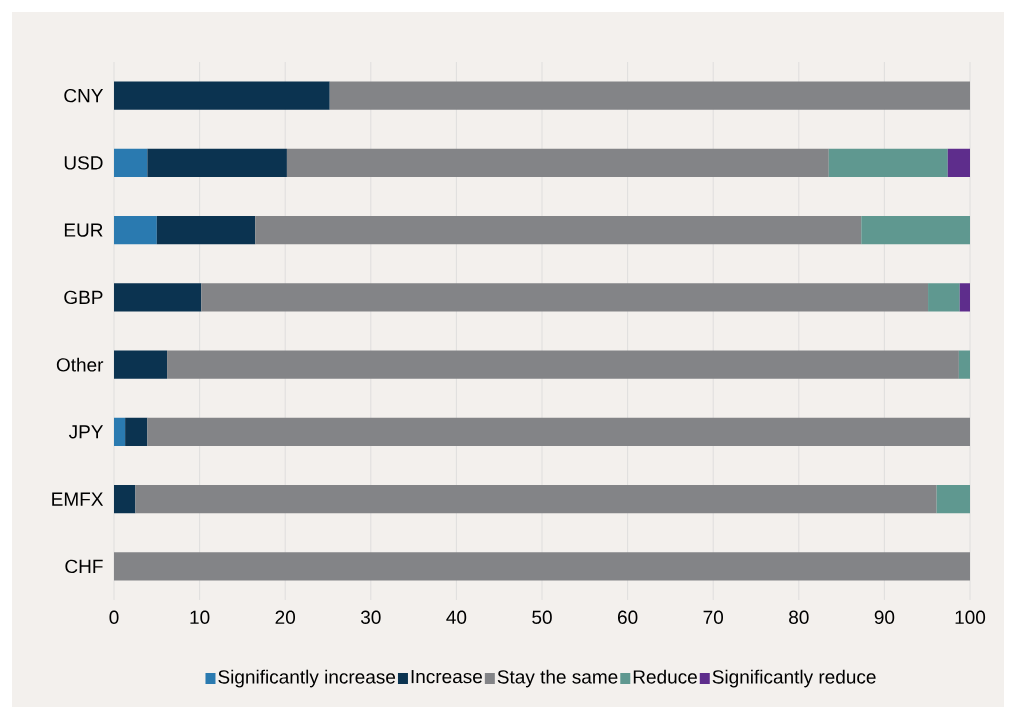 This screenshot has height=719, width=1016. What do you see at coordinates (83, 297) in the screenshot?
I see `y-tick-label: GBP` at bounding box center [83, 297].